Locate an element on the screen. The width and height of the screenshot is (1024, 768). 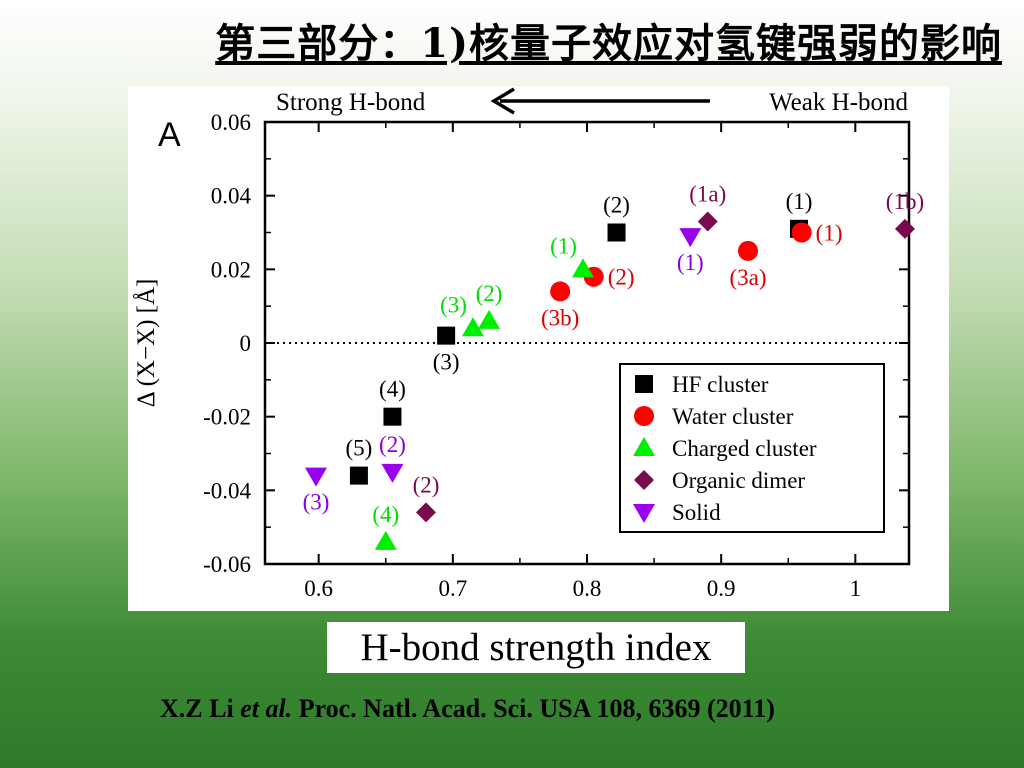
legend-marker-charged-cluster is located at coordinates (644, 446).